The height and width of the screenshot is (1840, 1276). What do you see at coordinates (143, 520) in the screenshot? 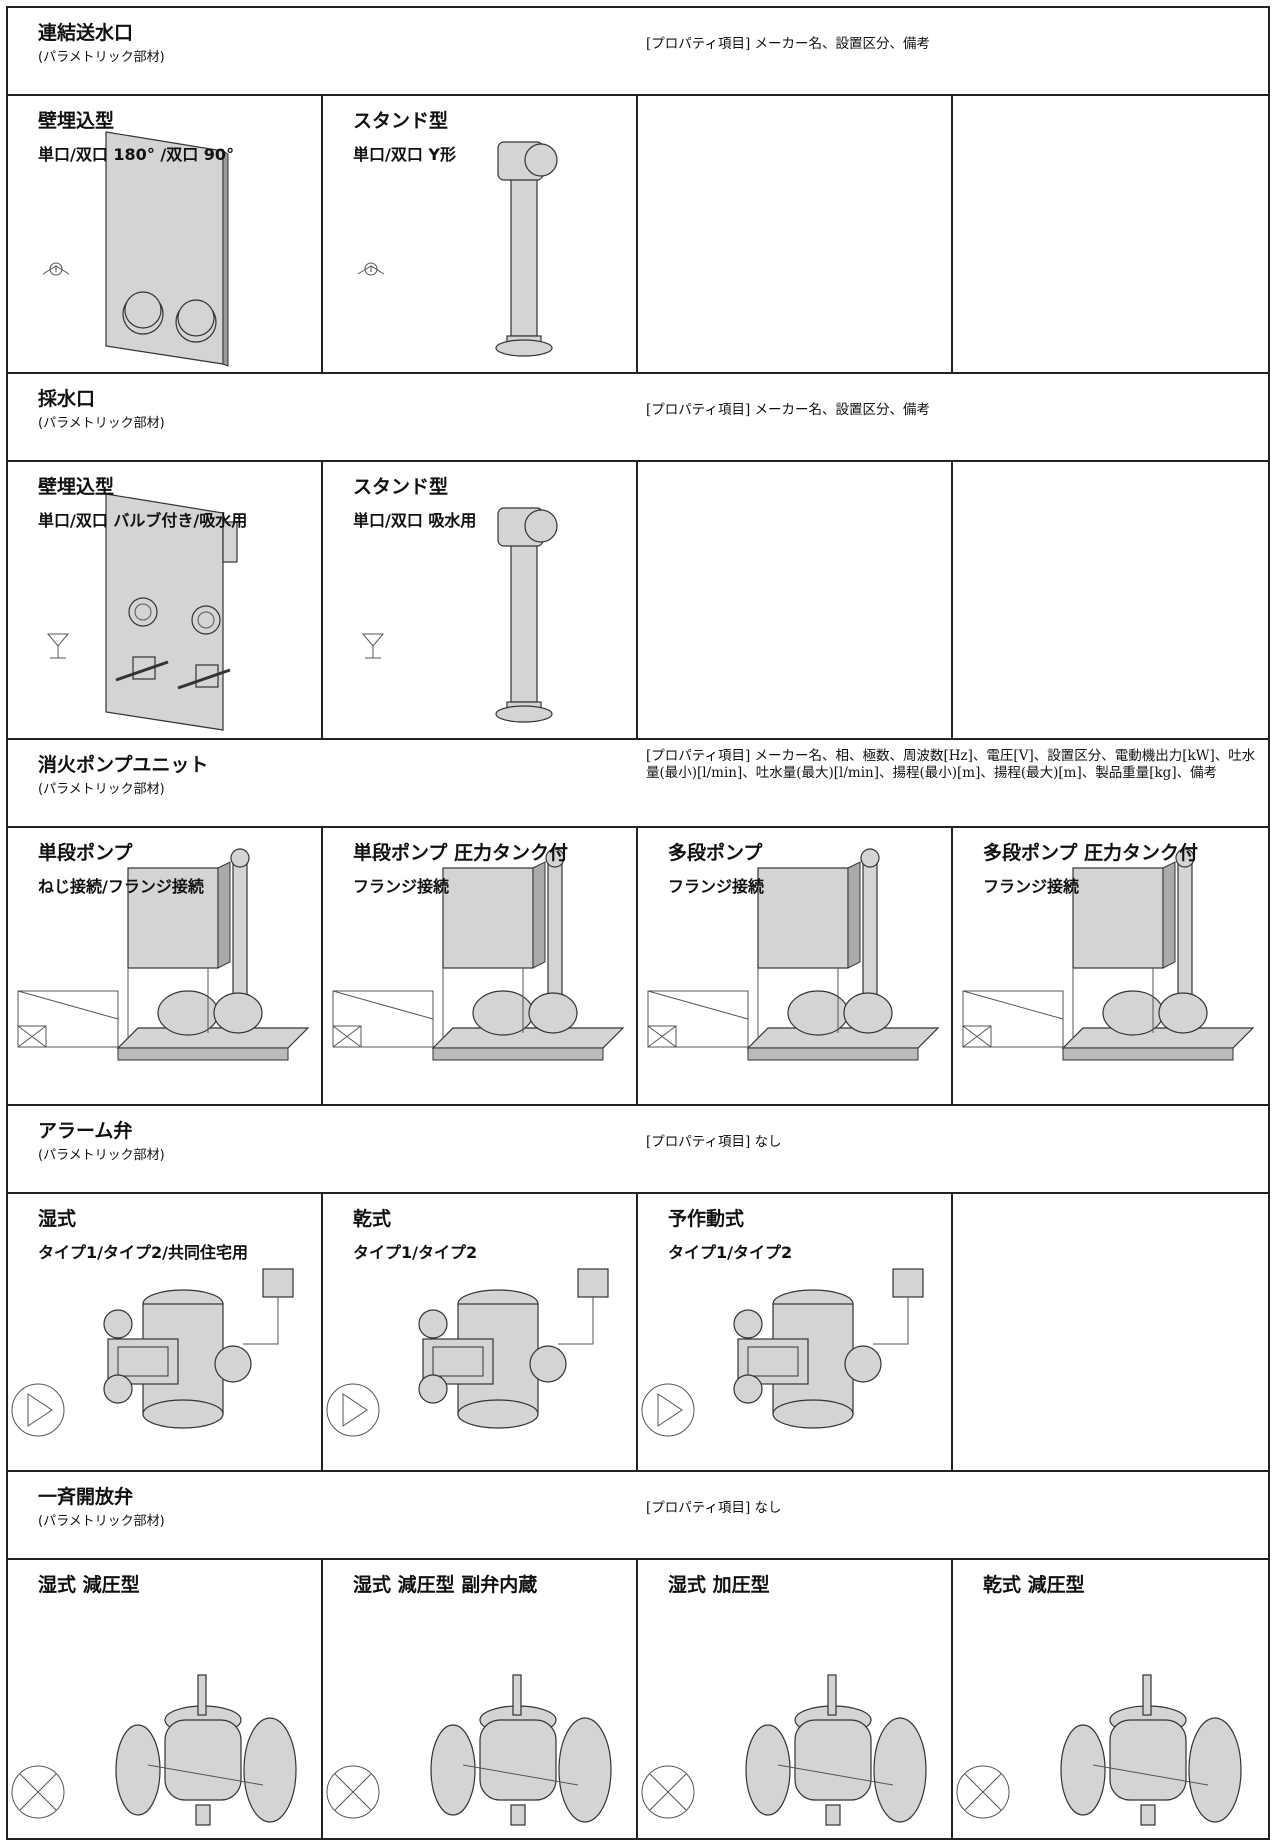
I see `item-variant: 単口/双口 バルブ付き/吸水用` at bounding box center [143, 520].